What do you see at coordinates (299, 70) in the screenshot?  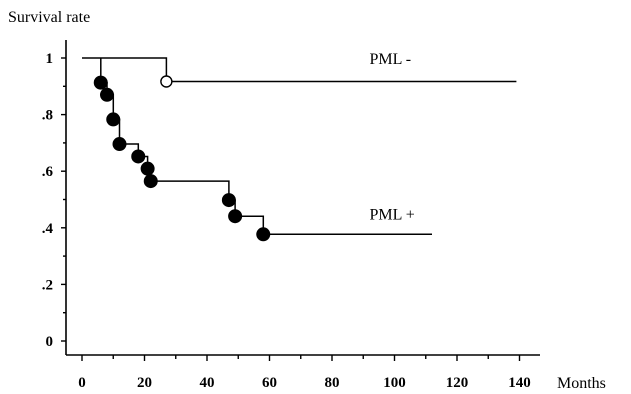 I see `pml-negative-curve` at bounding box center [299, 70].